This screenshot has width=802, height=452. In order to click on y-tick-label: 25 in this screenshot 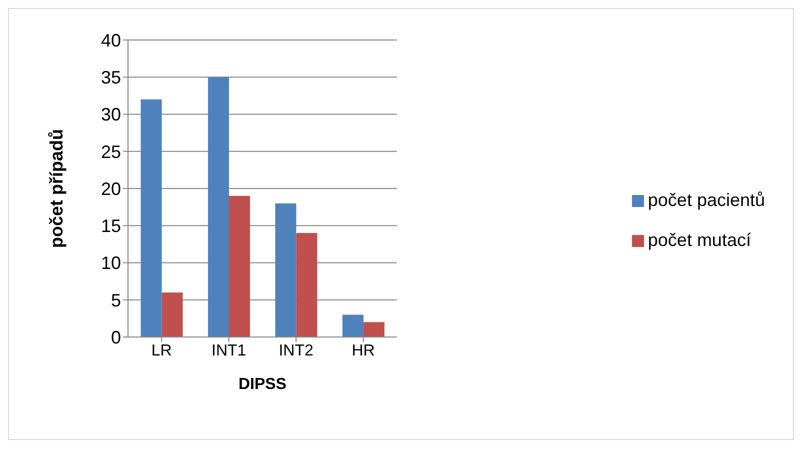, I will do `click(110, 152)`.